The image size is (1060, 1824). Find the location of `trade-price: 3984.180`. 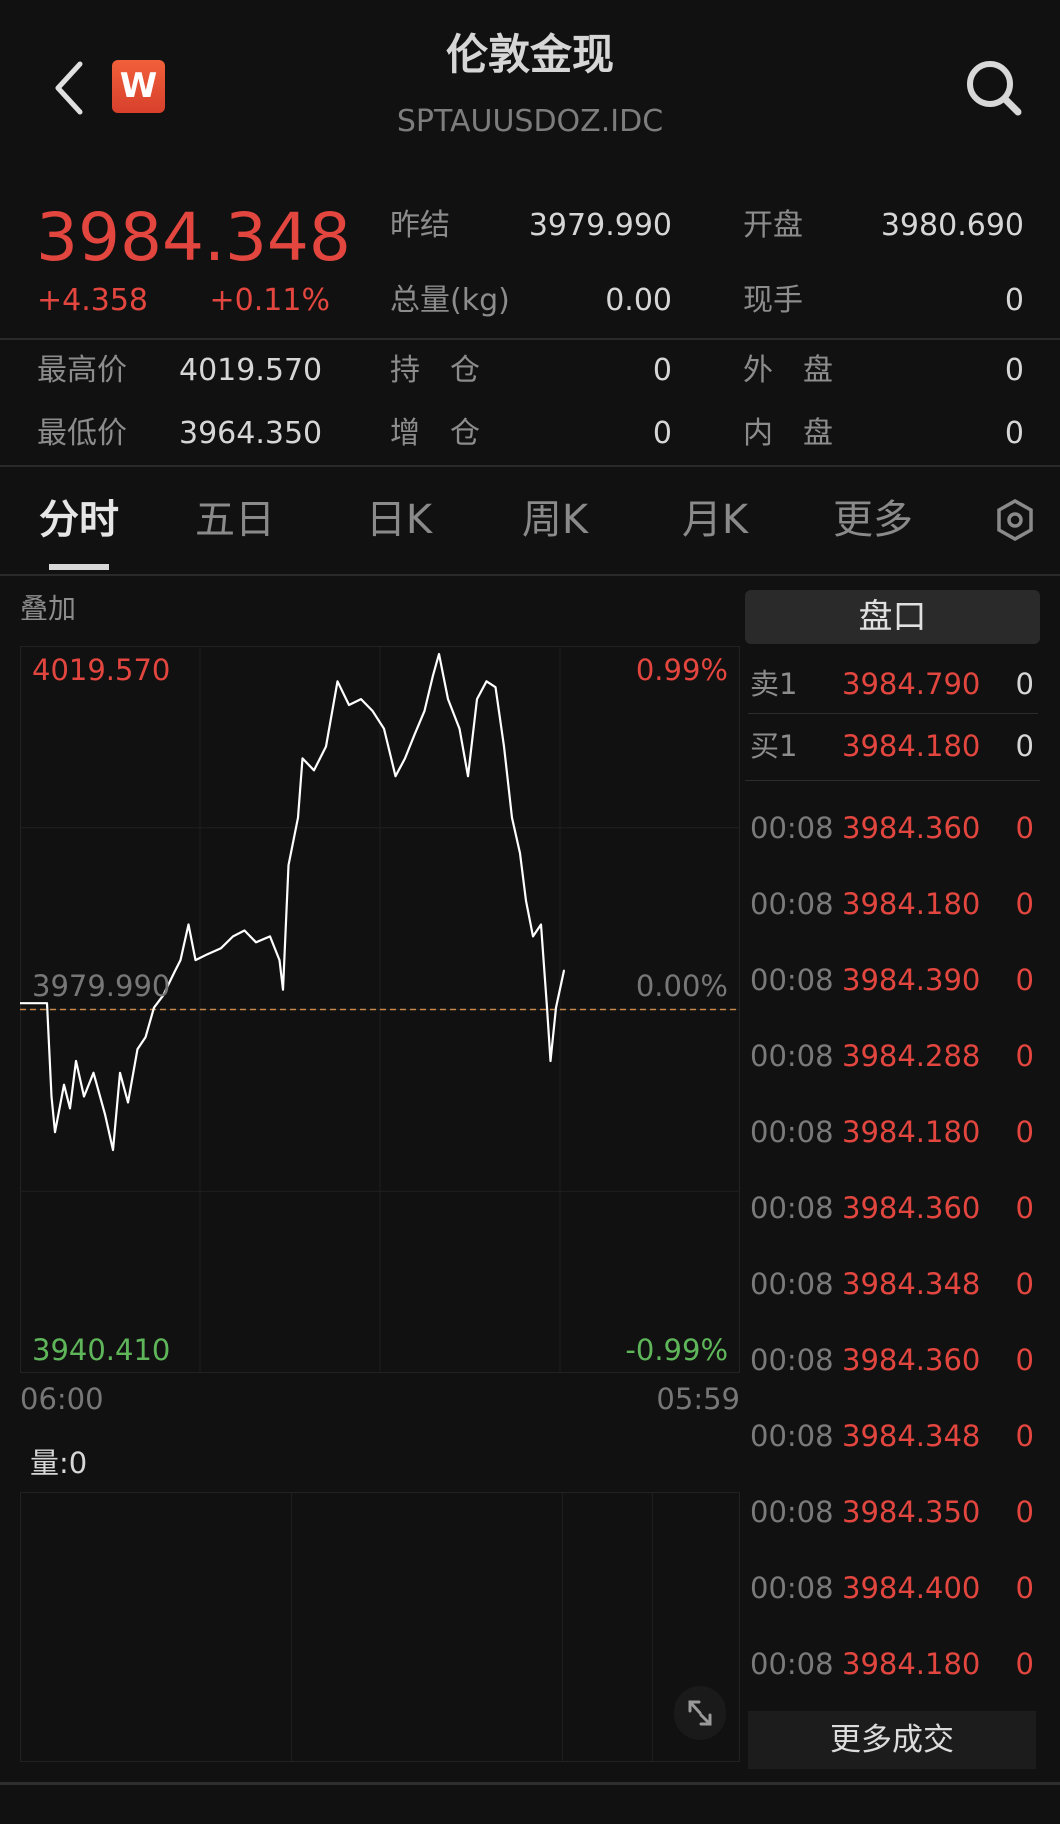

trade-price: 3984.180 is located at coordinates (911, 1132).